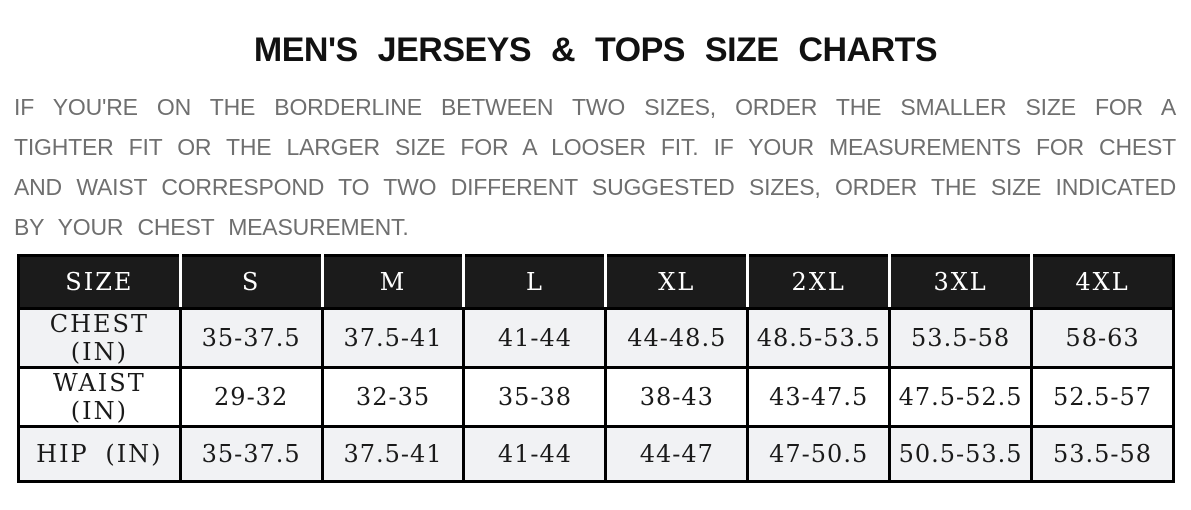 The image size is (1191, 510). Describe the element at coordinates (392, 282) in the screenshot. I see `column-header-m: M` at that location.